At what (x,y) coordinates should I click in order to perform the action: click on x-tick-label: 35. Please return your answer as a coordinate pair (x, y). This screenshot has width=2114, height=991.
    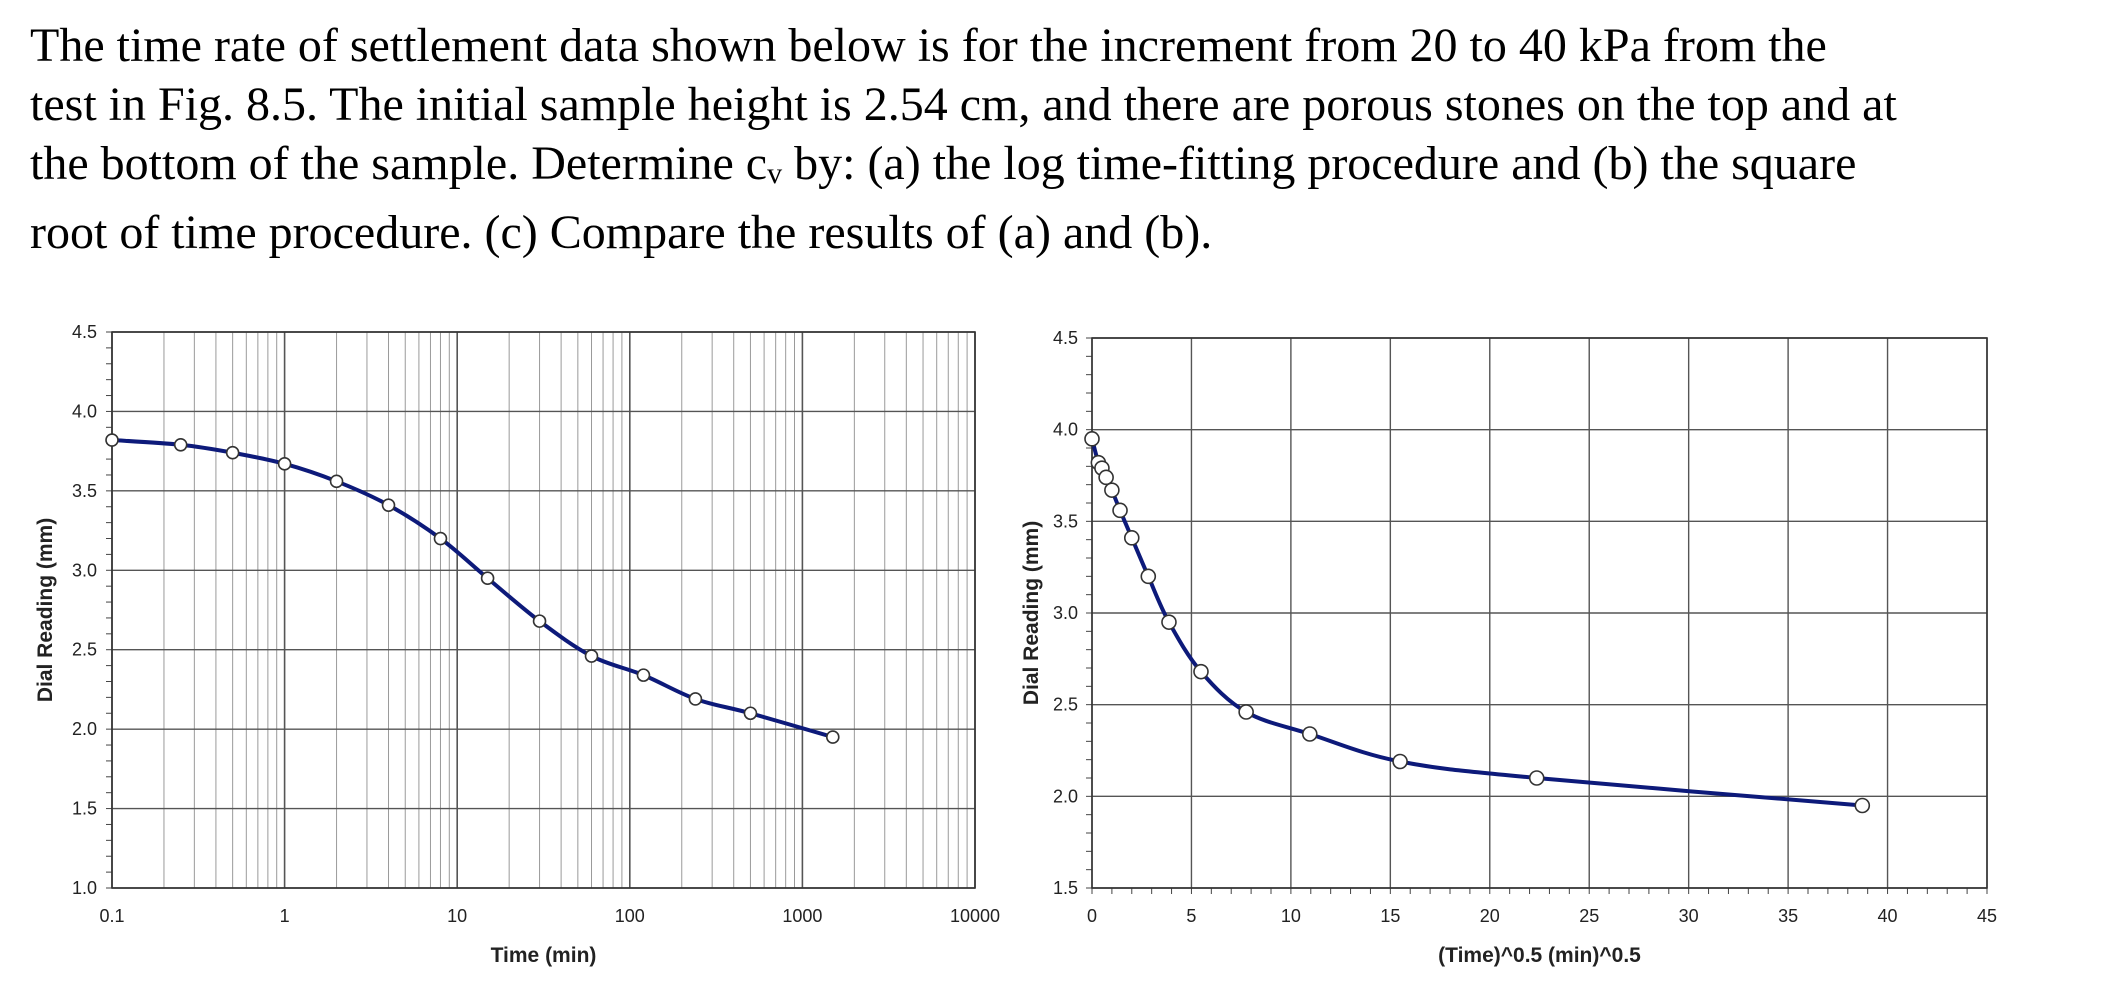
    Looking at the image, I should click on (1788, 916).